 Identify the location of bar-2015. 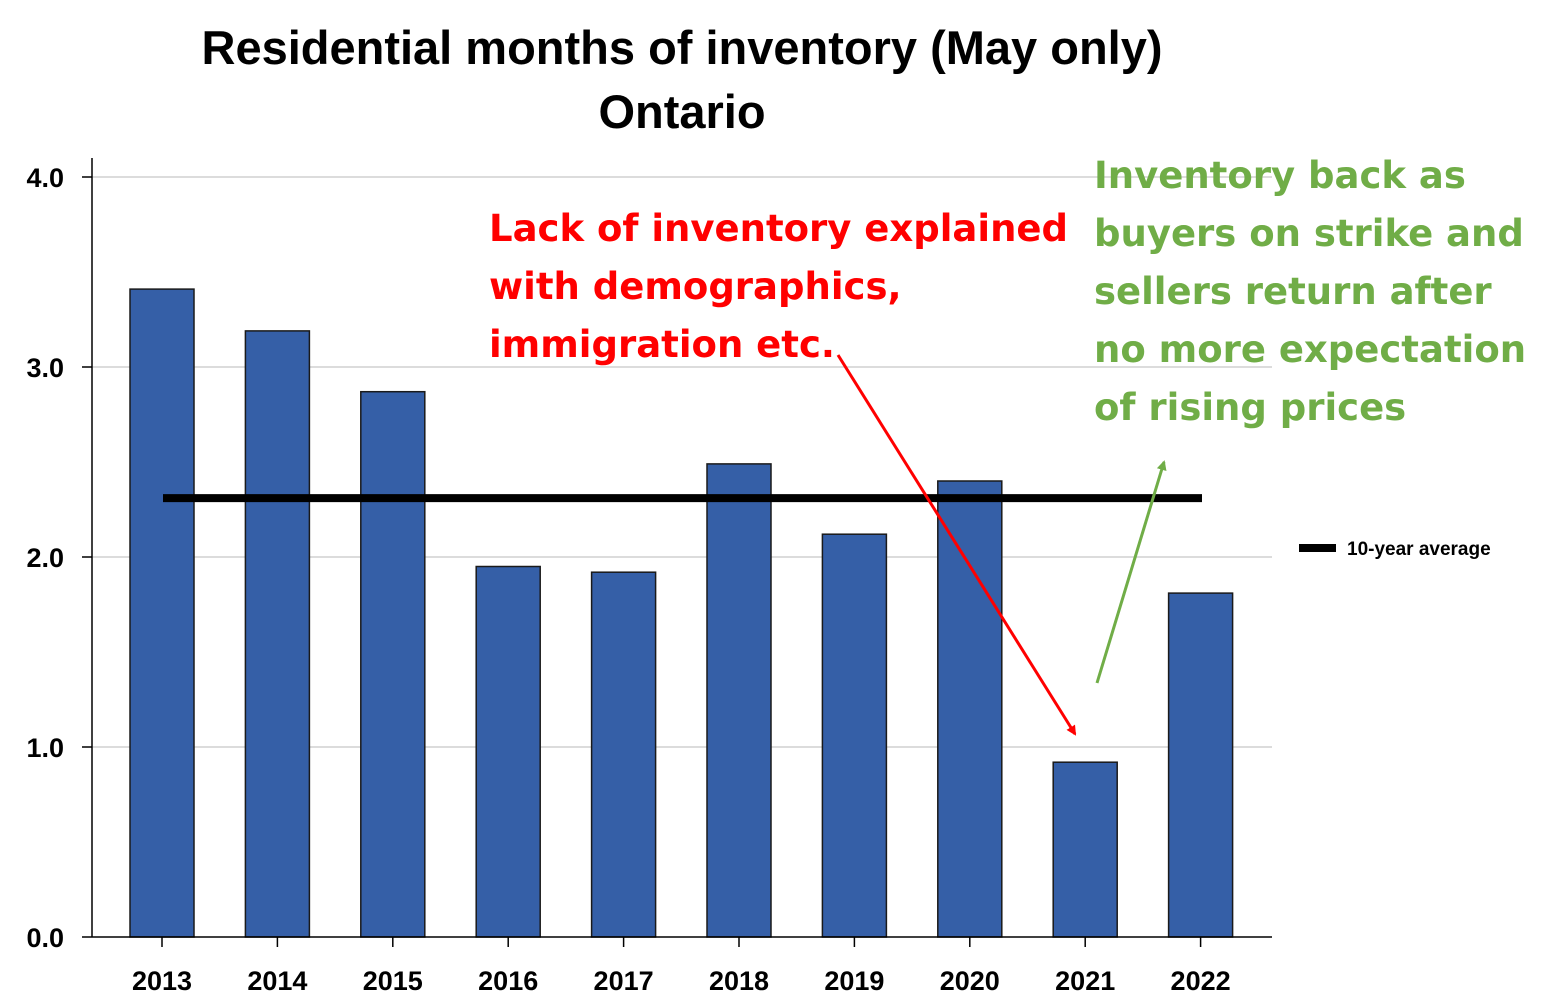
(393, 664).